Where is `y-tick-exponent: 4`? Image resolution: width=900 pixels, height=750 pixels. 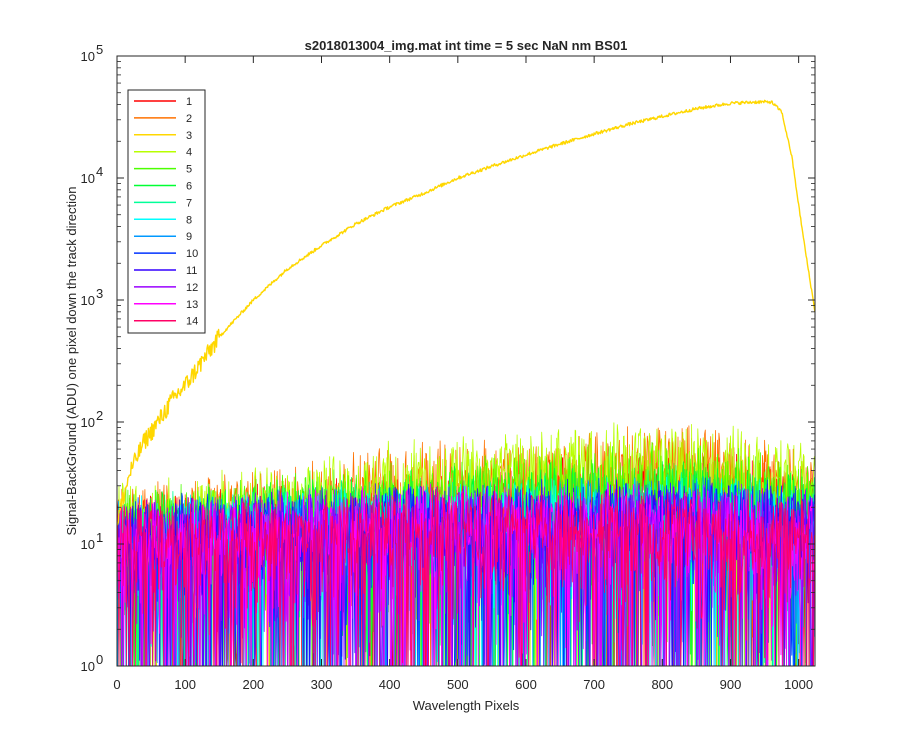 y-tick-exponent: 4 is located at coordinates (99, 171).